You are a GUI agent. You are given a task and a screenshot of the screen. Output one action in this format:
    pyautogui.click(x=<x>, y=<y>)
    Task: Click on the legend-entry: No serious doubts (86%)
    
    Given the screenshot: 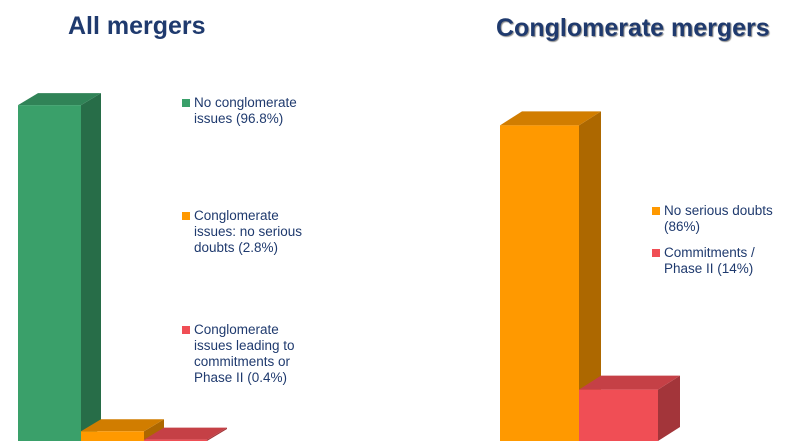 What is the action you would take?
    pyautogui.click(x=723, y=219)
    